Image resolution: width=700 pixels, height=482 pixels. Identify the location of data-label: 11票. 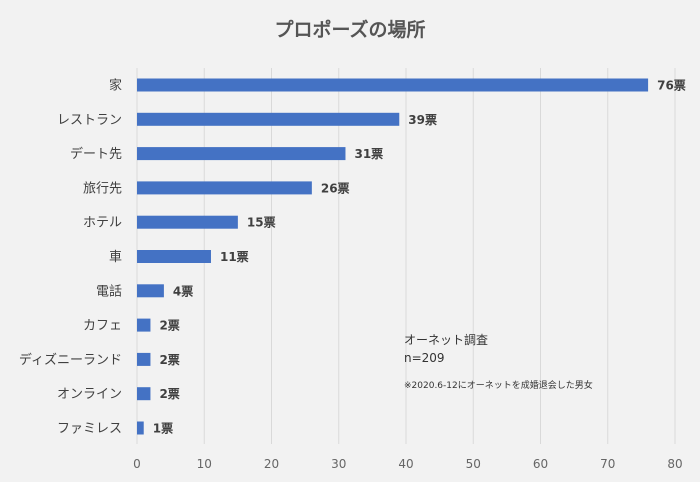
(234, 257).